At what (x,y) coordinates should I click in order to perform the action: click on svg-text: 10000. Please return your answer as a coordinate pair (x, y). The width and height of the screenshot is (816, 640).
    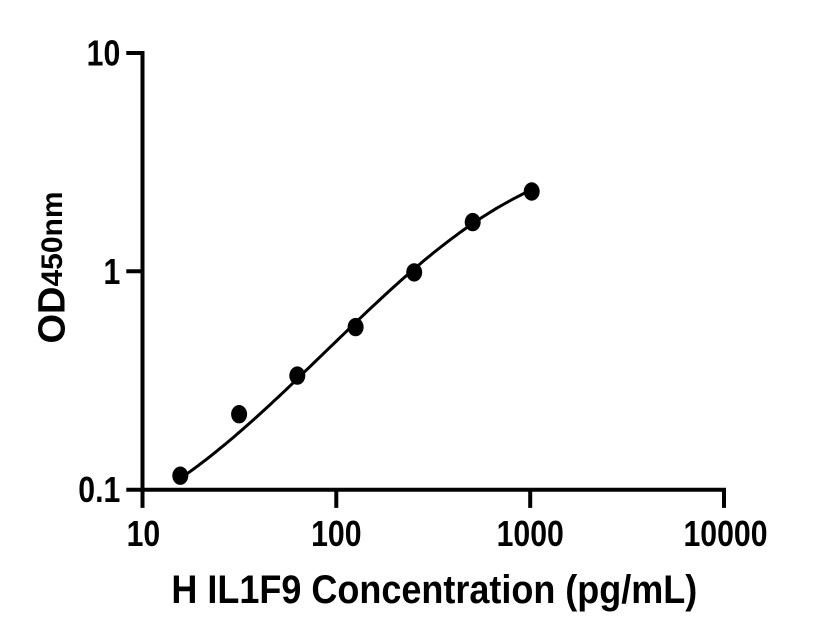
    Looking at the image, I should click on (725, 535).